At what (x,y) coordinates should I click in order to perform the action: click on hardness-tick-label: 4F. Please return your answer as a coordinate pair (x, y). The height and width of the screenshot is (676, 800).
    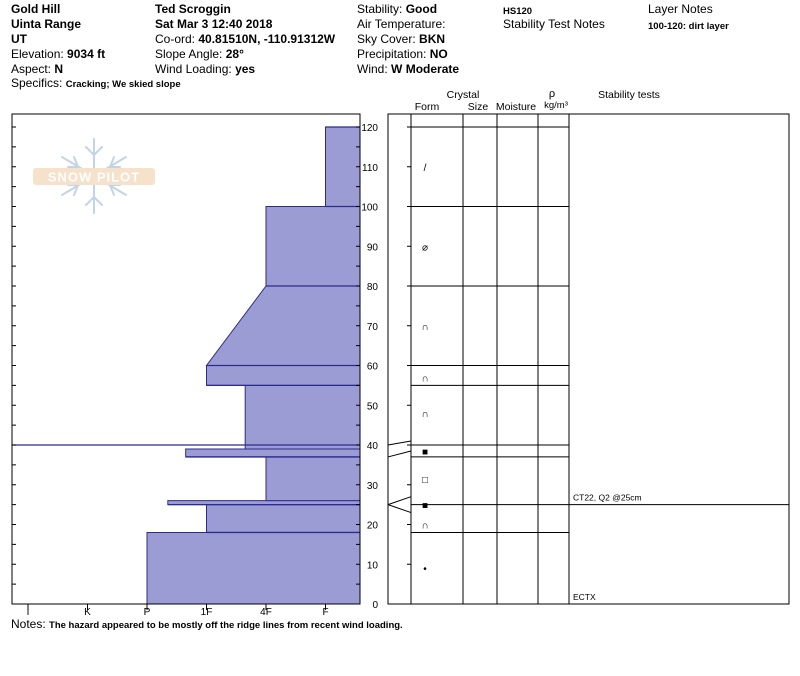
    Looking at the image, I should click on (266, 612).